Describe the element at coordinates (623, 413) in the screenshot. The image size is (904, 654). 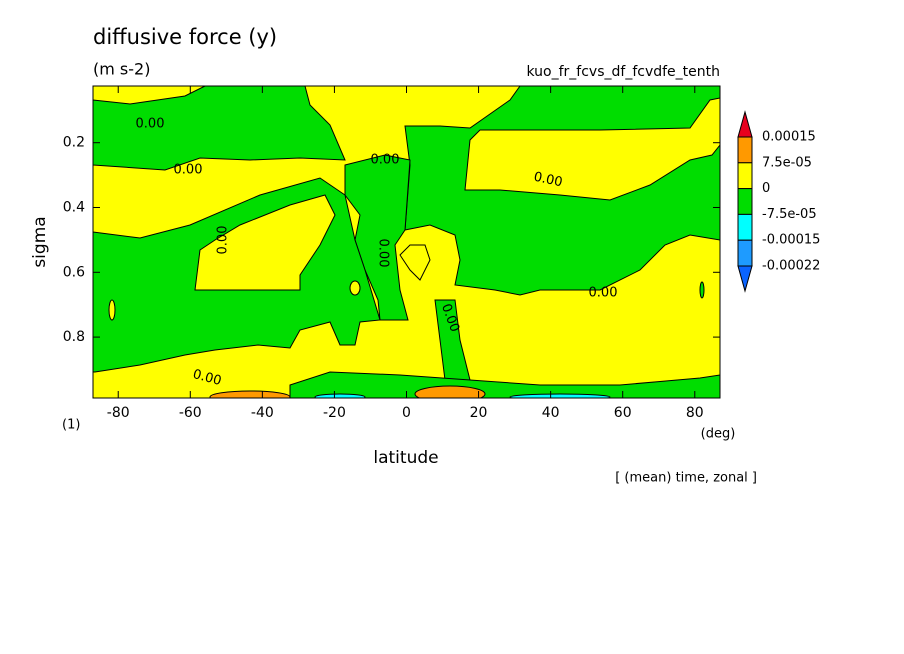
I see `x-tick-label: 60` at that location.